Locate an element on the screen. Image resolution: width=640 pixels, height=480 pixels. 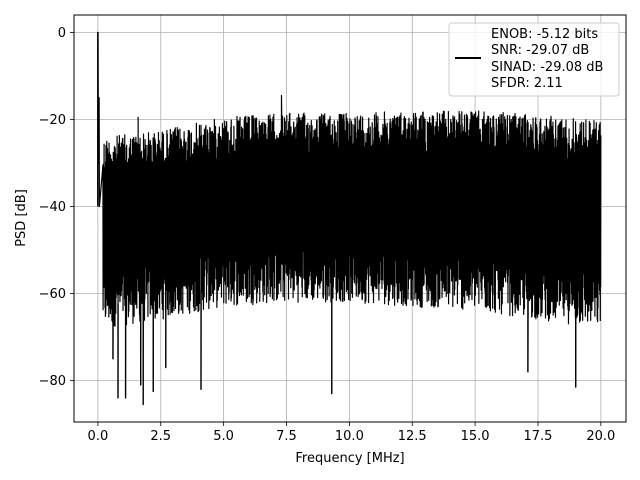
legend-enob: ENOB: -5.12 bits is located at coordinates (544, 34).